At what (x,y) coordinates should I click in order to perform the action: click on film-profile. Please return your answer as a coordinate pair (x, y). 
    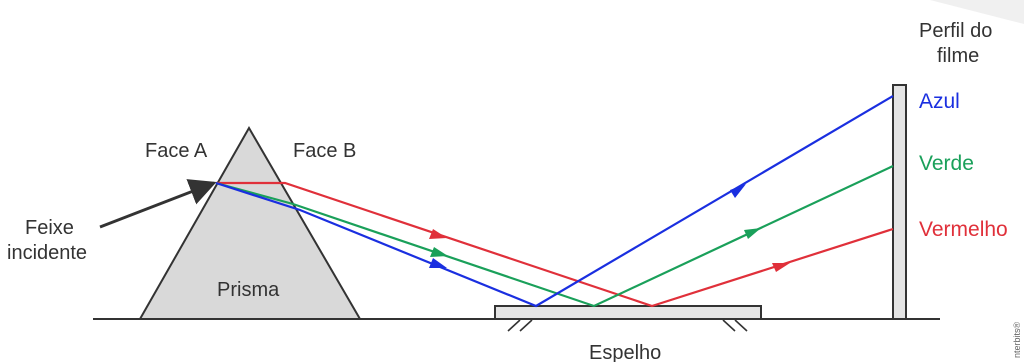
    Looking at the image, I should click on (899, 202).